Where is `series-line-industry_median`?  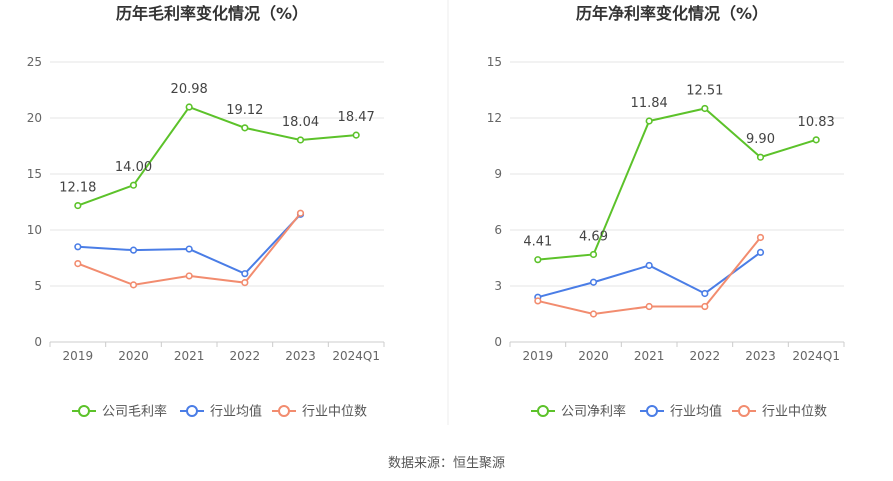 series-line-industry_median is located at coordinates (649, 276).